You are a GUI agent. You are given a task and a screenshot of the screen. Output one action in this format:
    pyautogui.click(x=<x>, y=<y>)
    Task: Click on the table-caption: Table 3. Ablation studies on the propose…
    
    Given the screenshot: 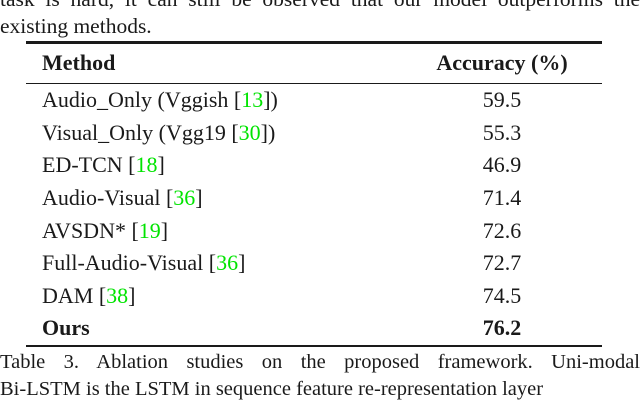 What is the action you would take?
    pyautogui.click(x=320, y=375)
    